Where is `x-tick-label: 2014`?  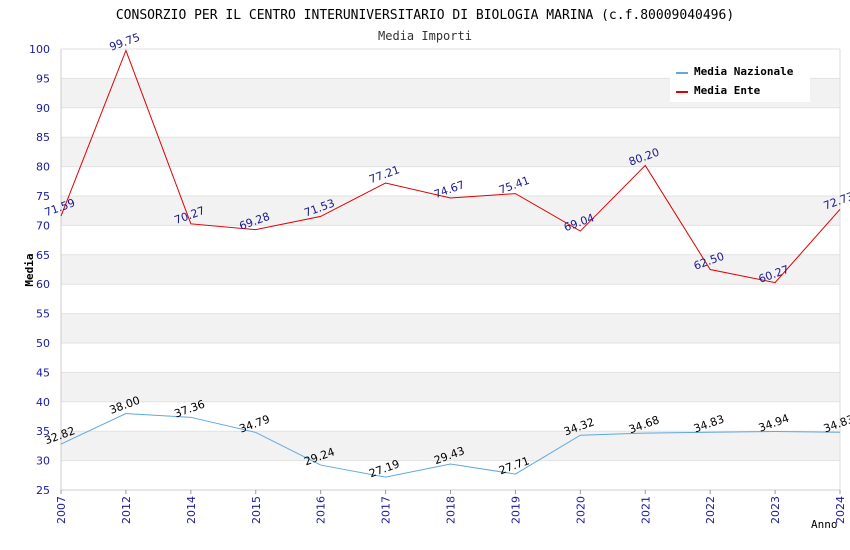
x-tick-label: 2014 is located at coordinates (191, 510).